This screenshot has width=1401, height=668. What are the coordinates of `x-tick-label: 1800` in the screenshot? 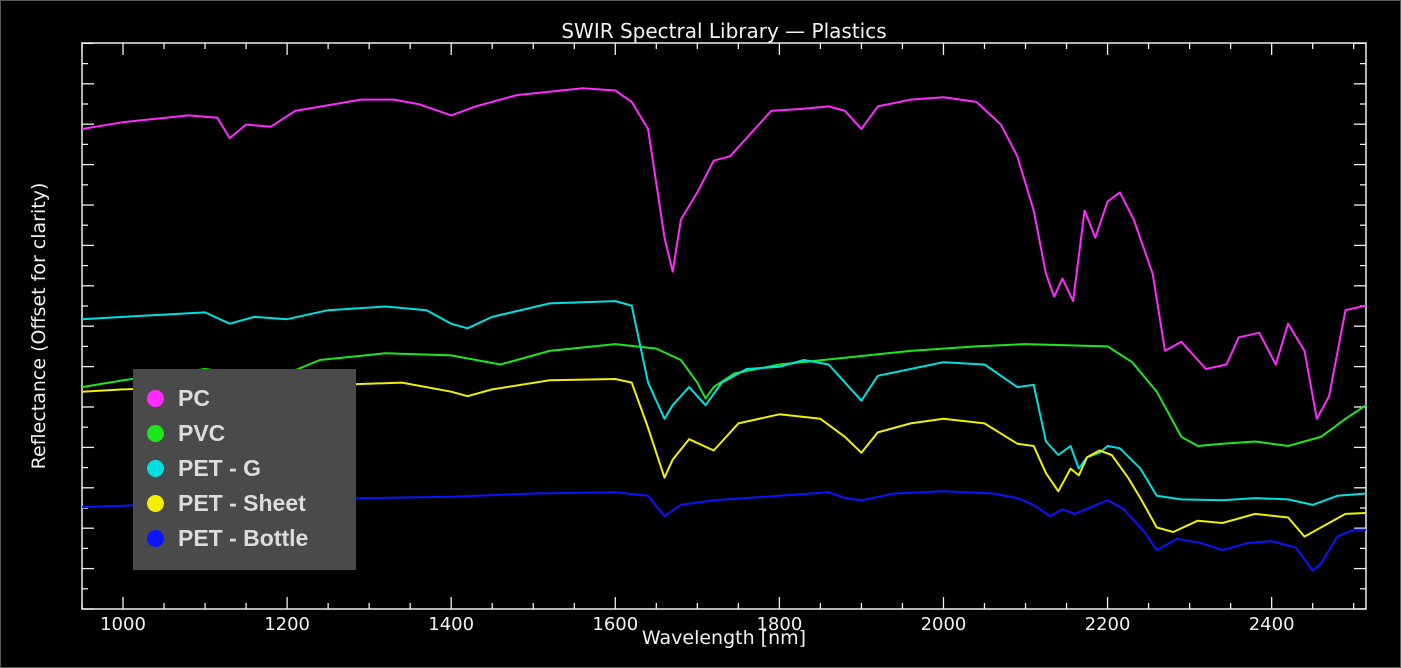 It's located at (779, 624).